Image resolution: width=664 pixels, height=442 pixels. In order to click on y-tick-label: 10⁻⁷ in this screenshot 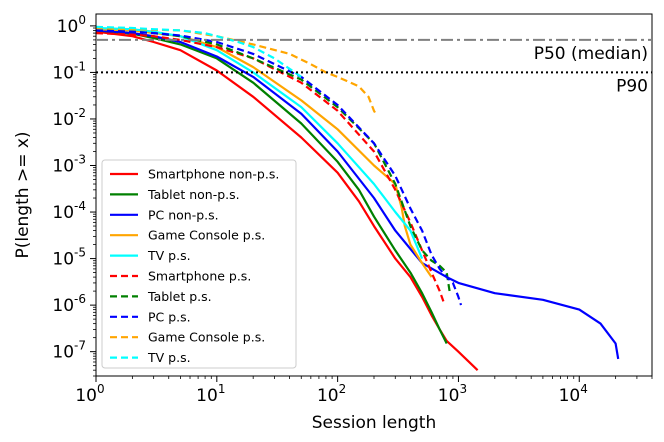, I will do `click(69, 351)`.